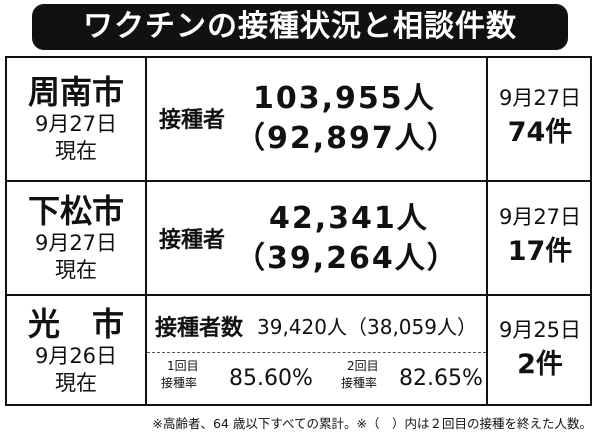 The height and width of the screenshot is (445, 600). What do you see at coordinates (540, 364) in the screenshot?
I see `consult-count: 2件` at bounding box center [540, 364].